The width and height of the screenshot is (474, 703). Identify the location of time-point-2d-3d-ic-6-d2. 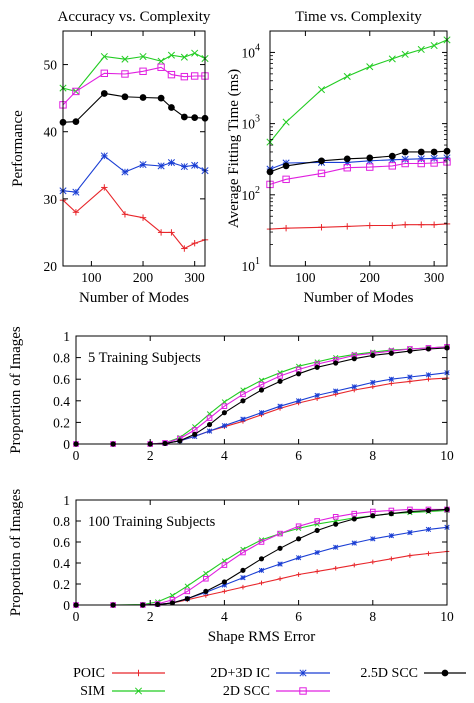
(405, 159).